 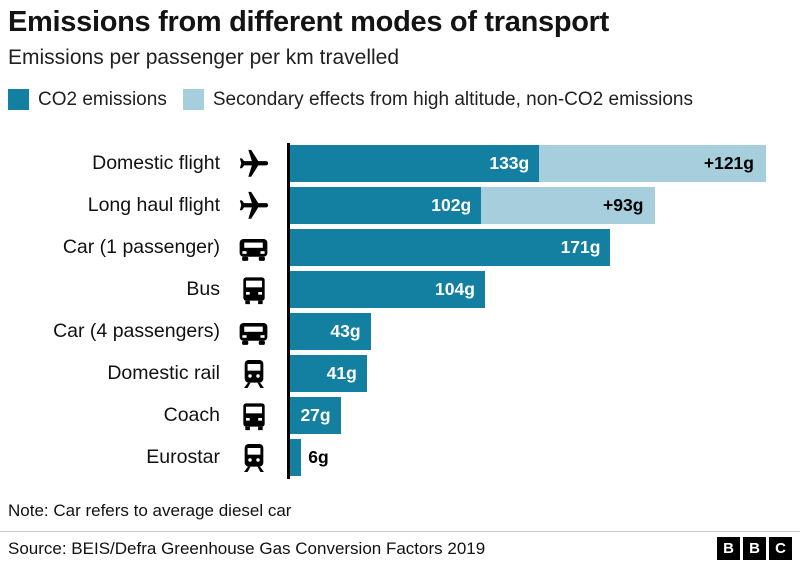 I want to click on chart-row: Coach 27g, so click(x=400, y=416).